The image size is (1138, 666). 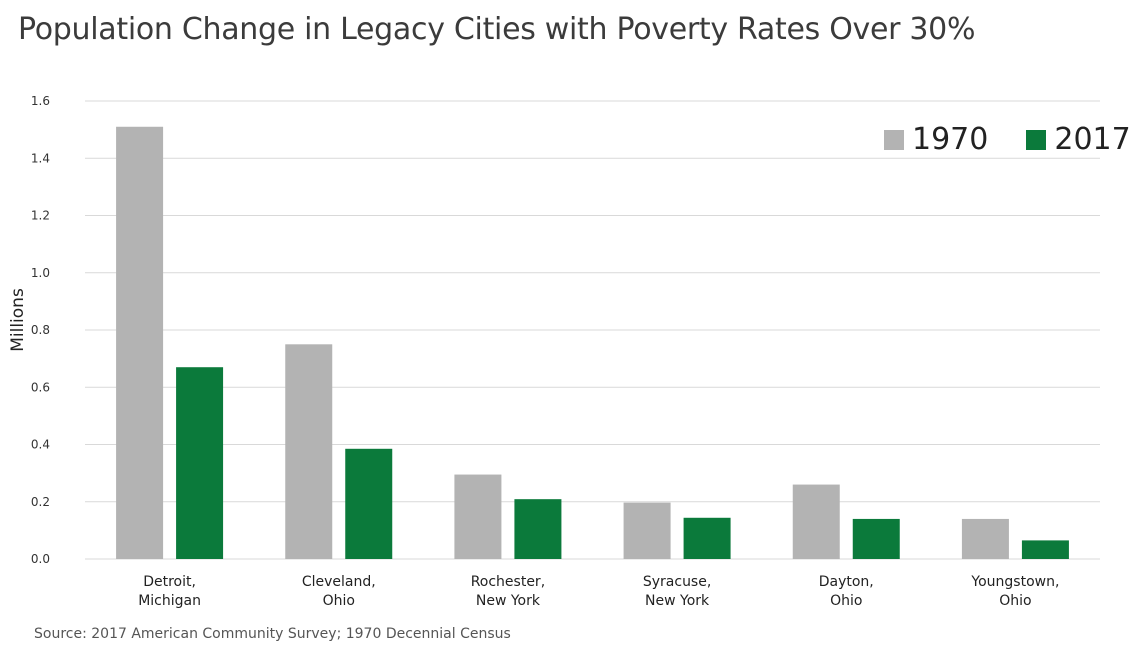 What do you see at coordinates (1007, 139) in the screenshot?
I see `legend: 1970 2017` at bounding box center [1007, 139].